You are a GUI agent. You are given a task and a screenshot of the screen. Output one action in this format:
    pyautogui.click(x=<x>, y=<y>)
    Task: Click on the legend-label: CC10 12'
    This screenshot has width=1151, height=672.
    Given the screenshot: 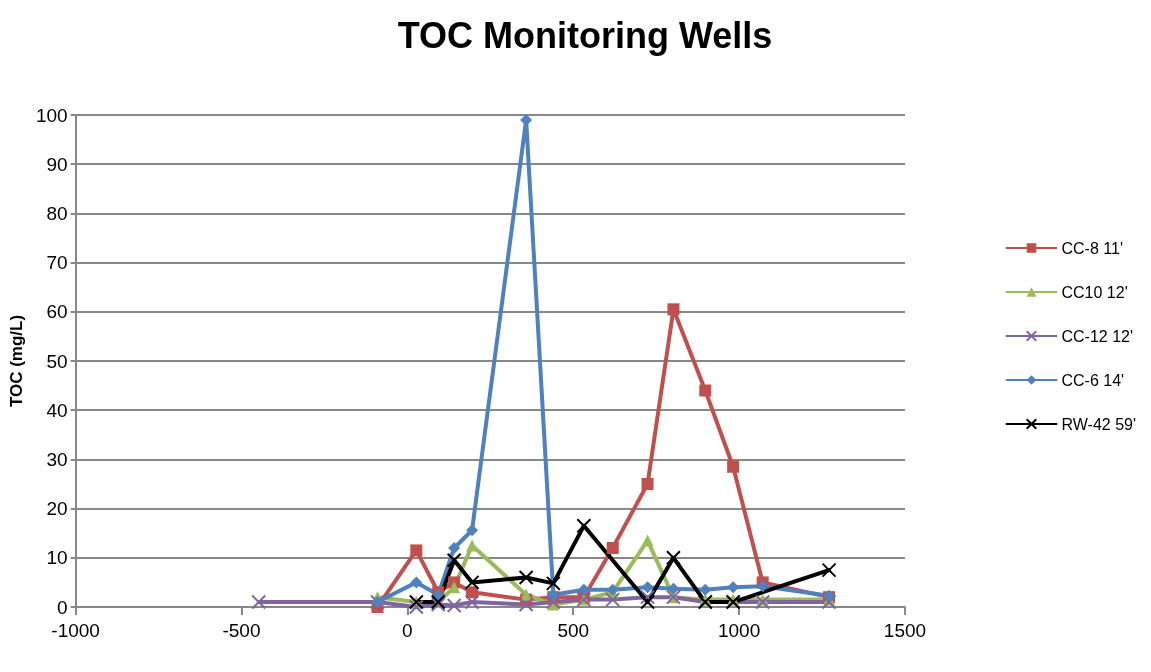 What is the action you would take?
    pyautogui.click(x=1094, y=292)
    